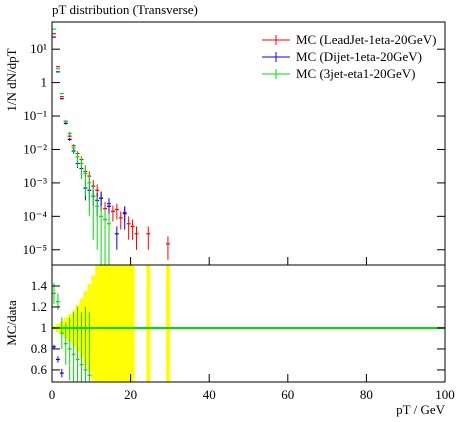 The height and width of the screenshot is (422, 461). What do you see at coordinates (39, 306) in the screenshot?
I see `ratio-y-tick-label: 1.2` at bounding box center [39, 306].